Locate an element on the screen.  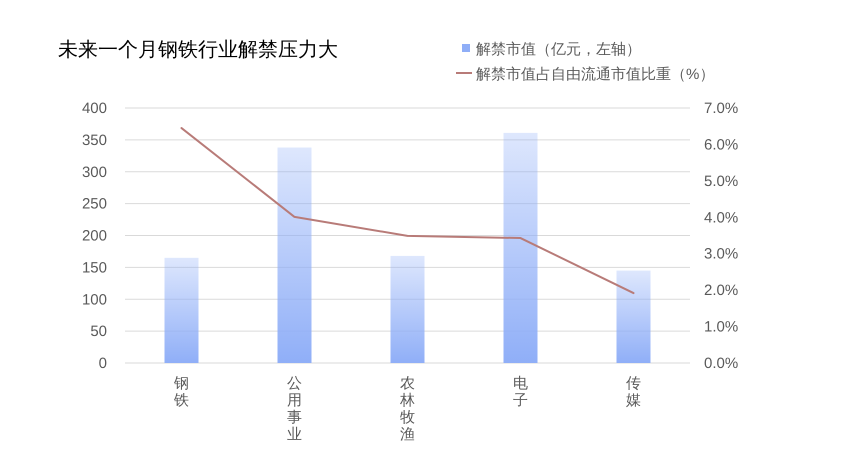
y-tick-label: 350 is located at coordinates (94, 140).